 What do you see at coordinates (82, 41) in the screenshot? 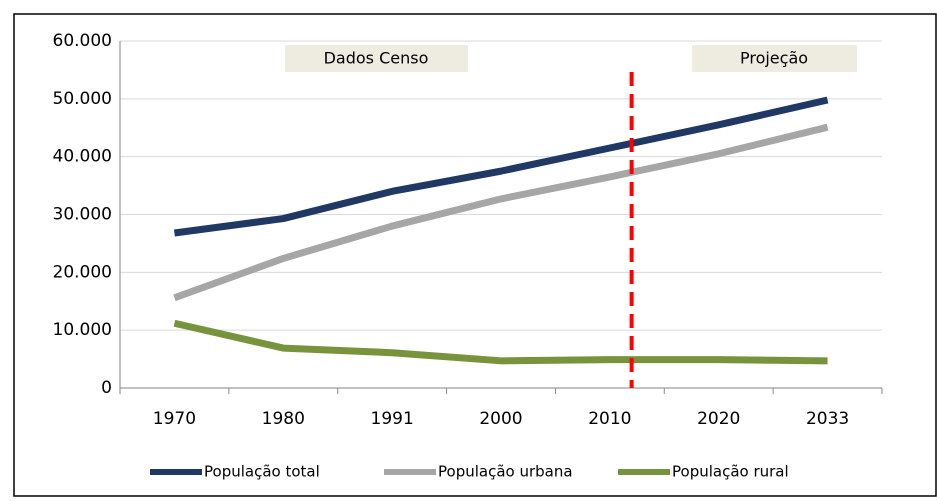
I see `y-tick-label: 60.000` at bounding box center [82, 41].